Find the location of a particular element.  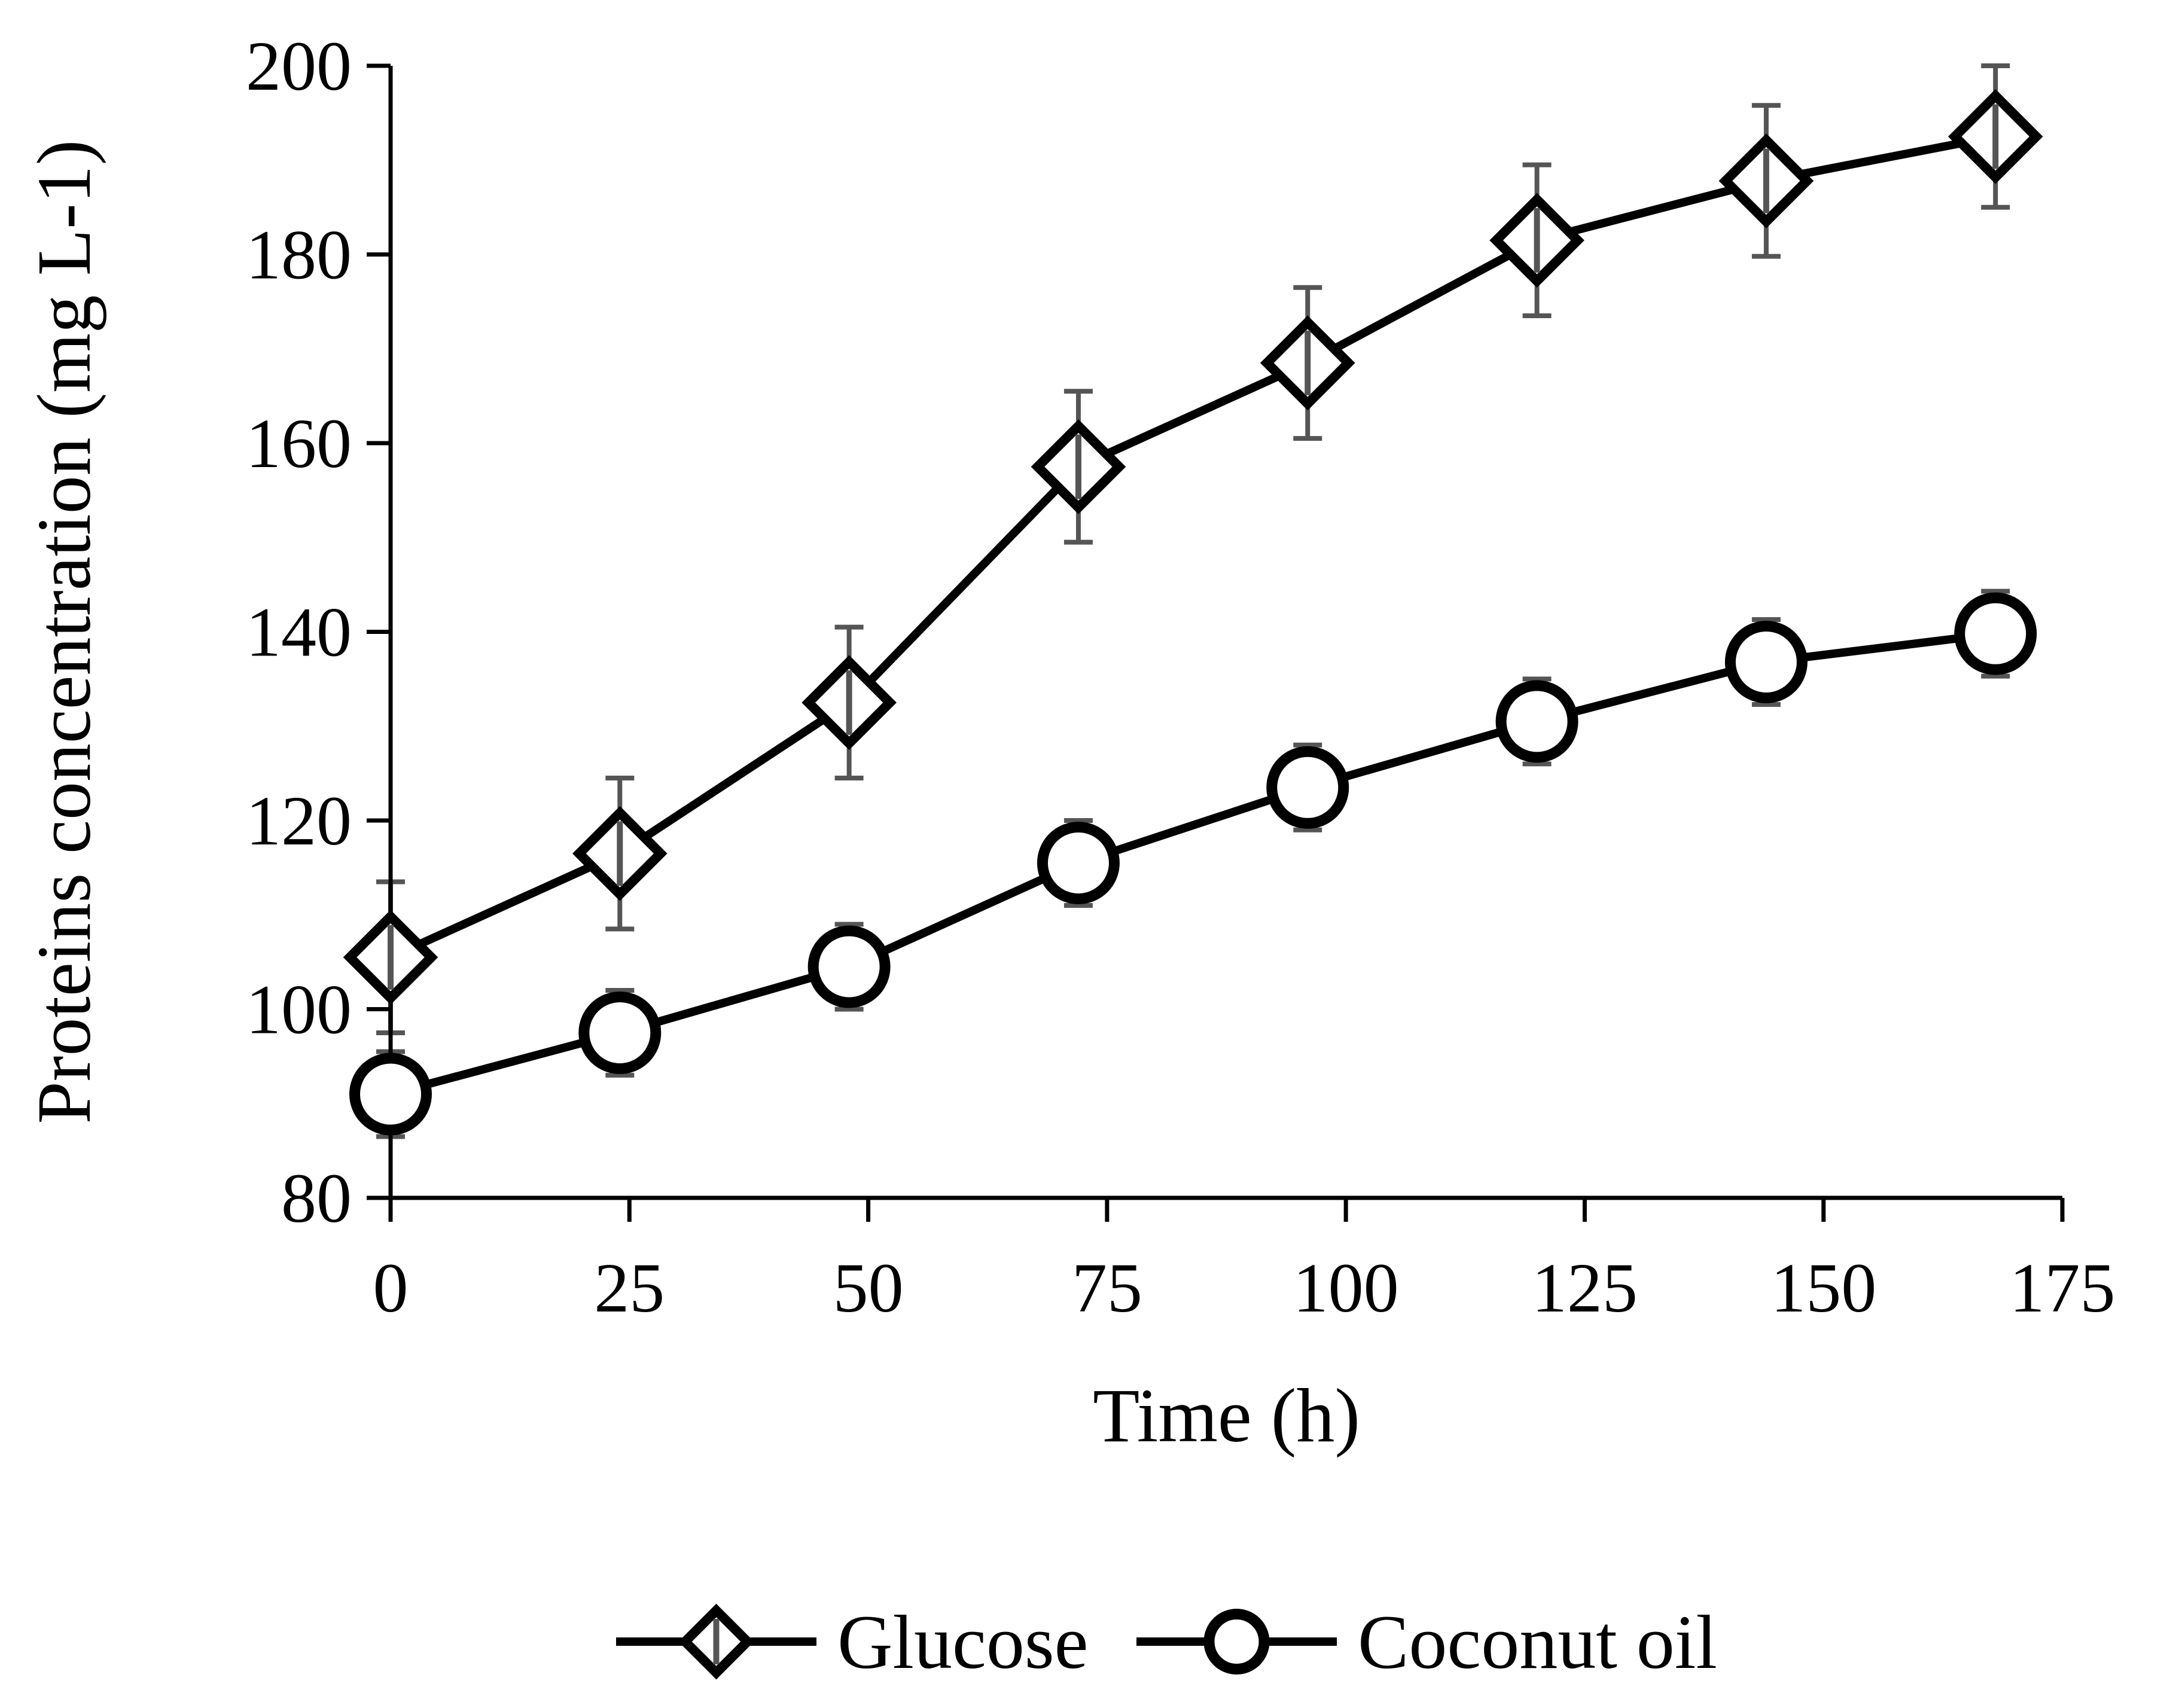

legend-entry-coconut-oil: Coconut oil is located at coordinates (1426, 1643).